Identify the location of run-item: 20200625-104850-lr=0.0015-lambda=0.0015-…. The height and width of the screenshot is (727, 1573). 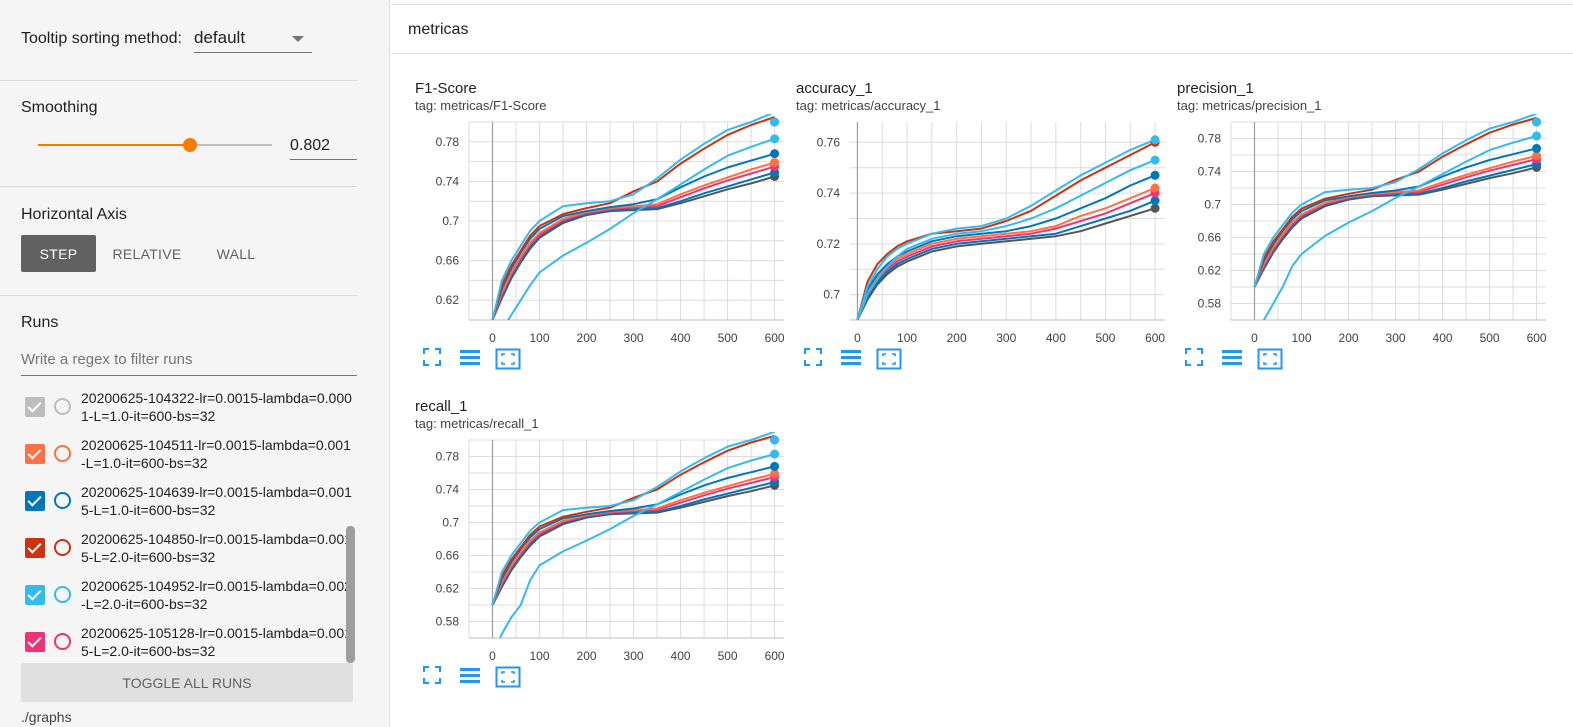
(186, 548).